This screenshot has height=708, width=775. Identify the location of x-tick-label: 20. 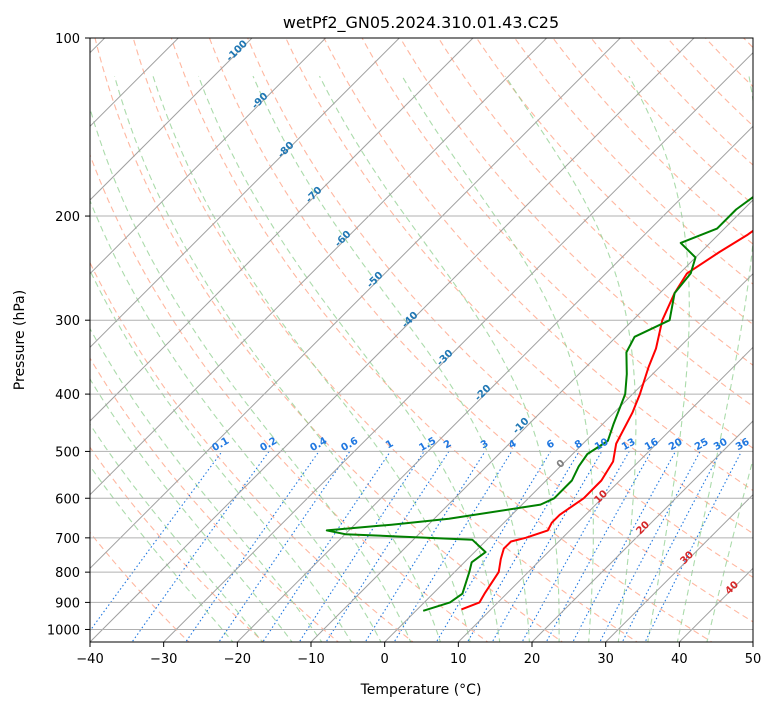
(532, 659).